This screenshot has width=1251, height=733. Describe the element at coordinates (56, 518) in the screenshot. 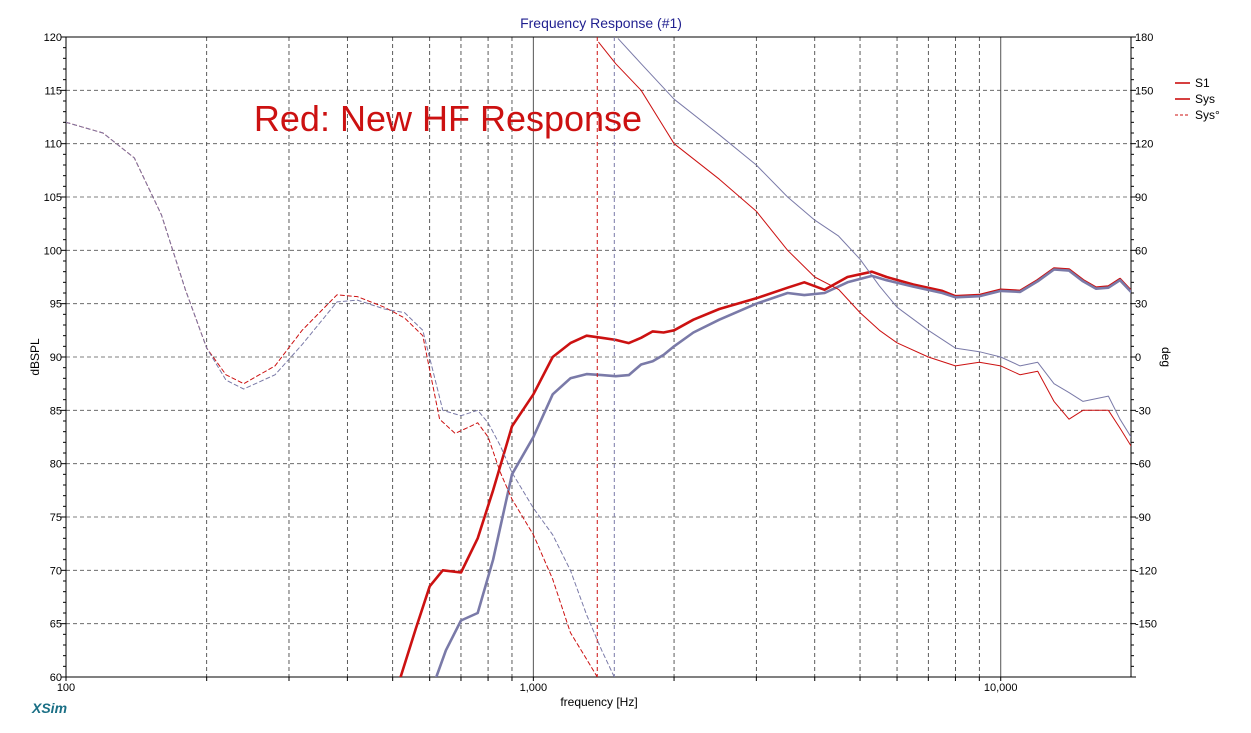

I see `y-tick-label: 75` at that location.